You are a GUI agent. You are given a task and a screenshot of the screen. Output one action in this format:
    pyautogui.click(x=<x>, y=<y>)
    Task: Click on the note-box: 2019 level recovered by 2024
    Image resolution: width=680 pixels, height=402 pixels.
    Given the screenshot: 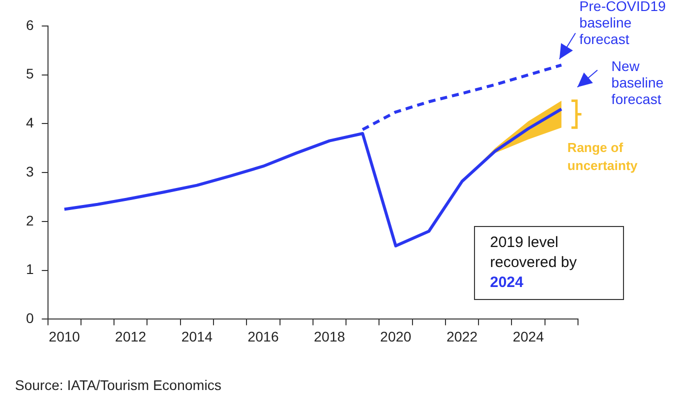 What is the action you would take?
    pyautogui.click(x=549, y=263)
    